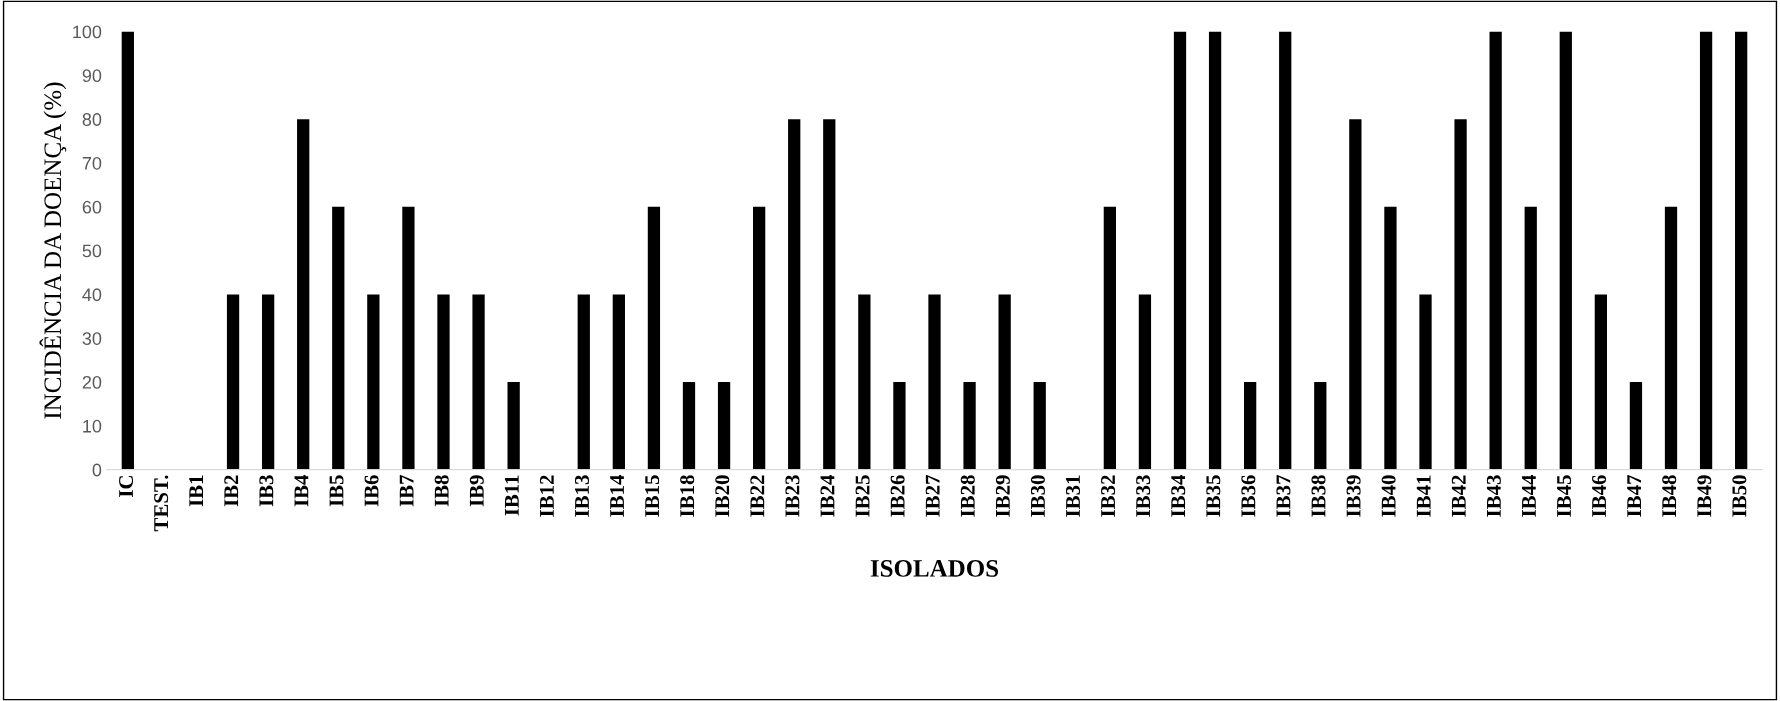  What do you see at coordinates (1002, 496) in the screenshot?
I see `x-tick-label: IB29` at bounding box center [1002, 496].